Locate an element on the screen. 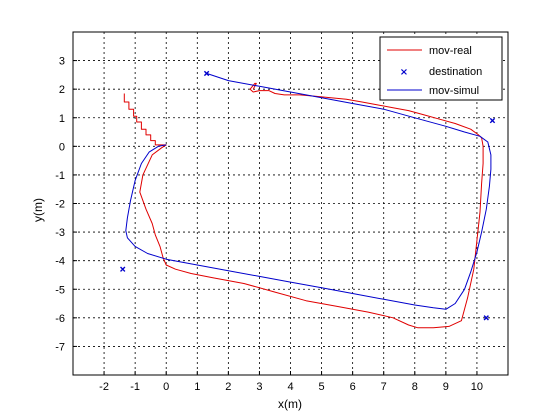 The height and width of the screenshot is (420, 560). legend-label-destination: destination is located at coordinates (455, 72).